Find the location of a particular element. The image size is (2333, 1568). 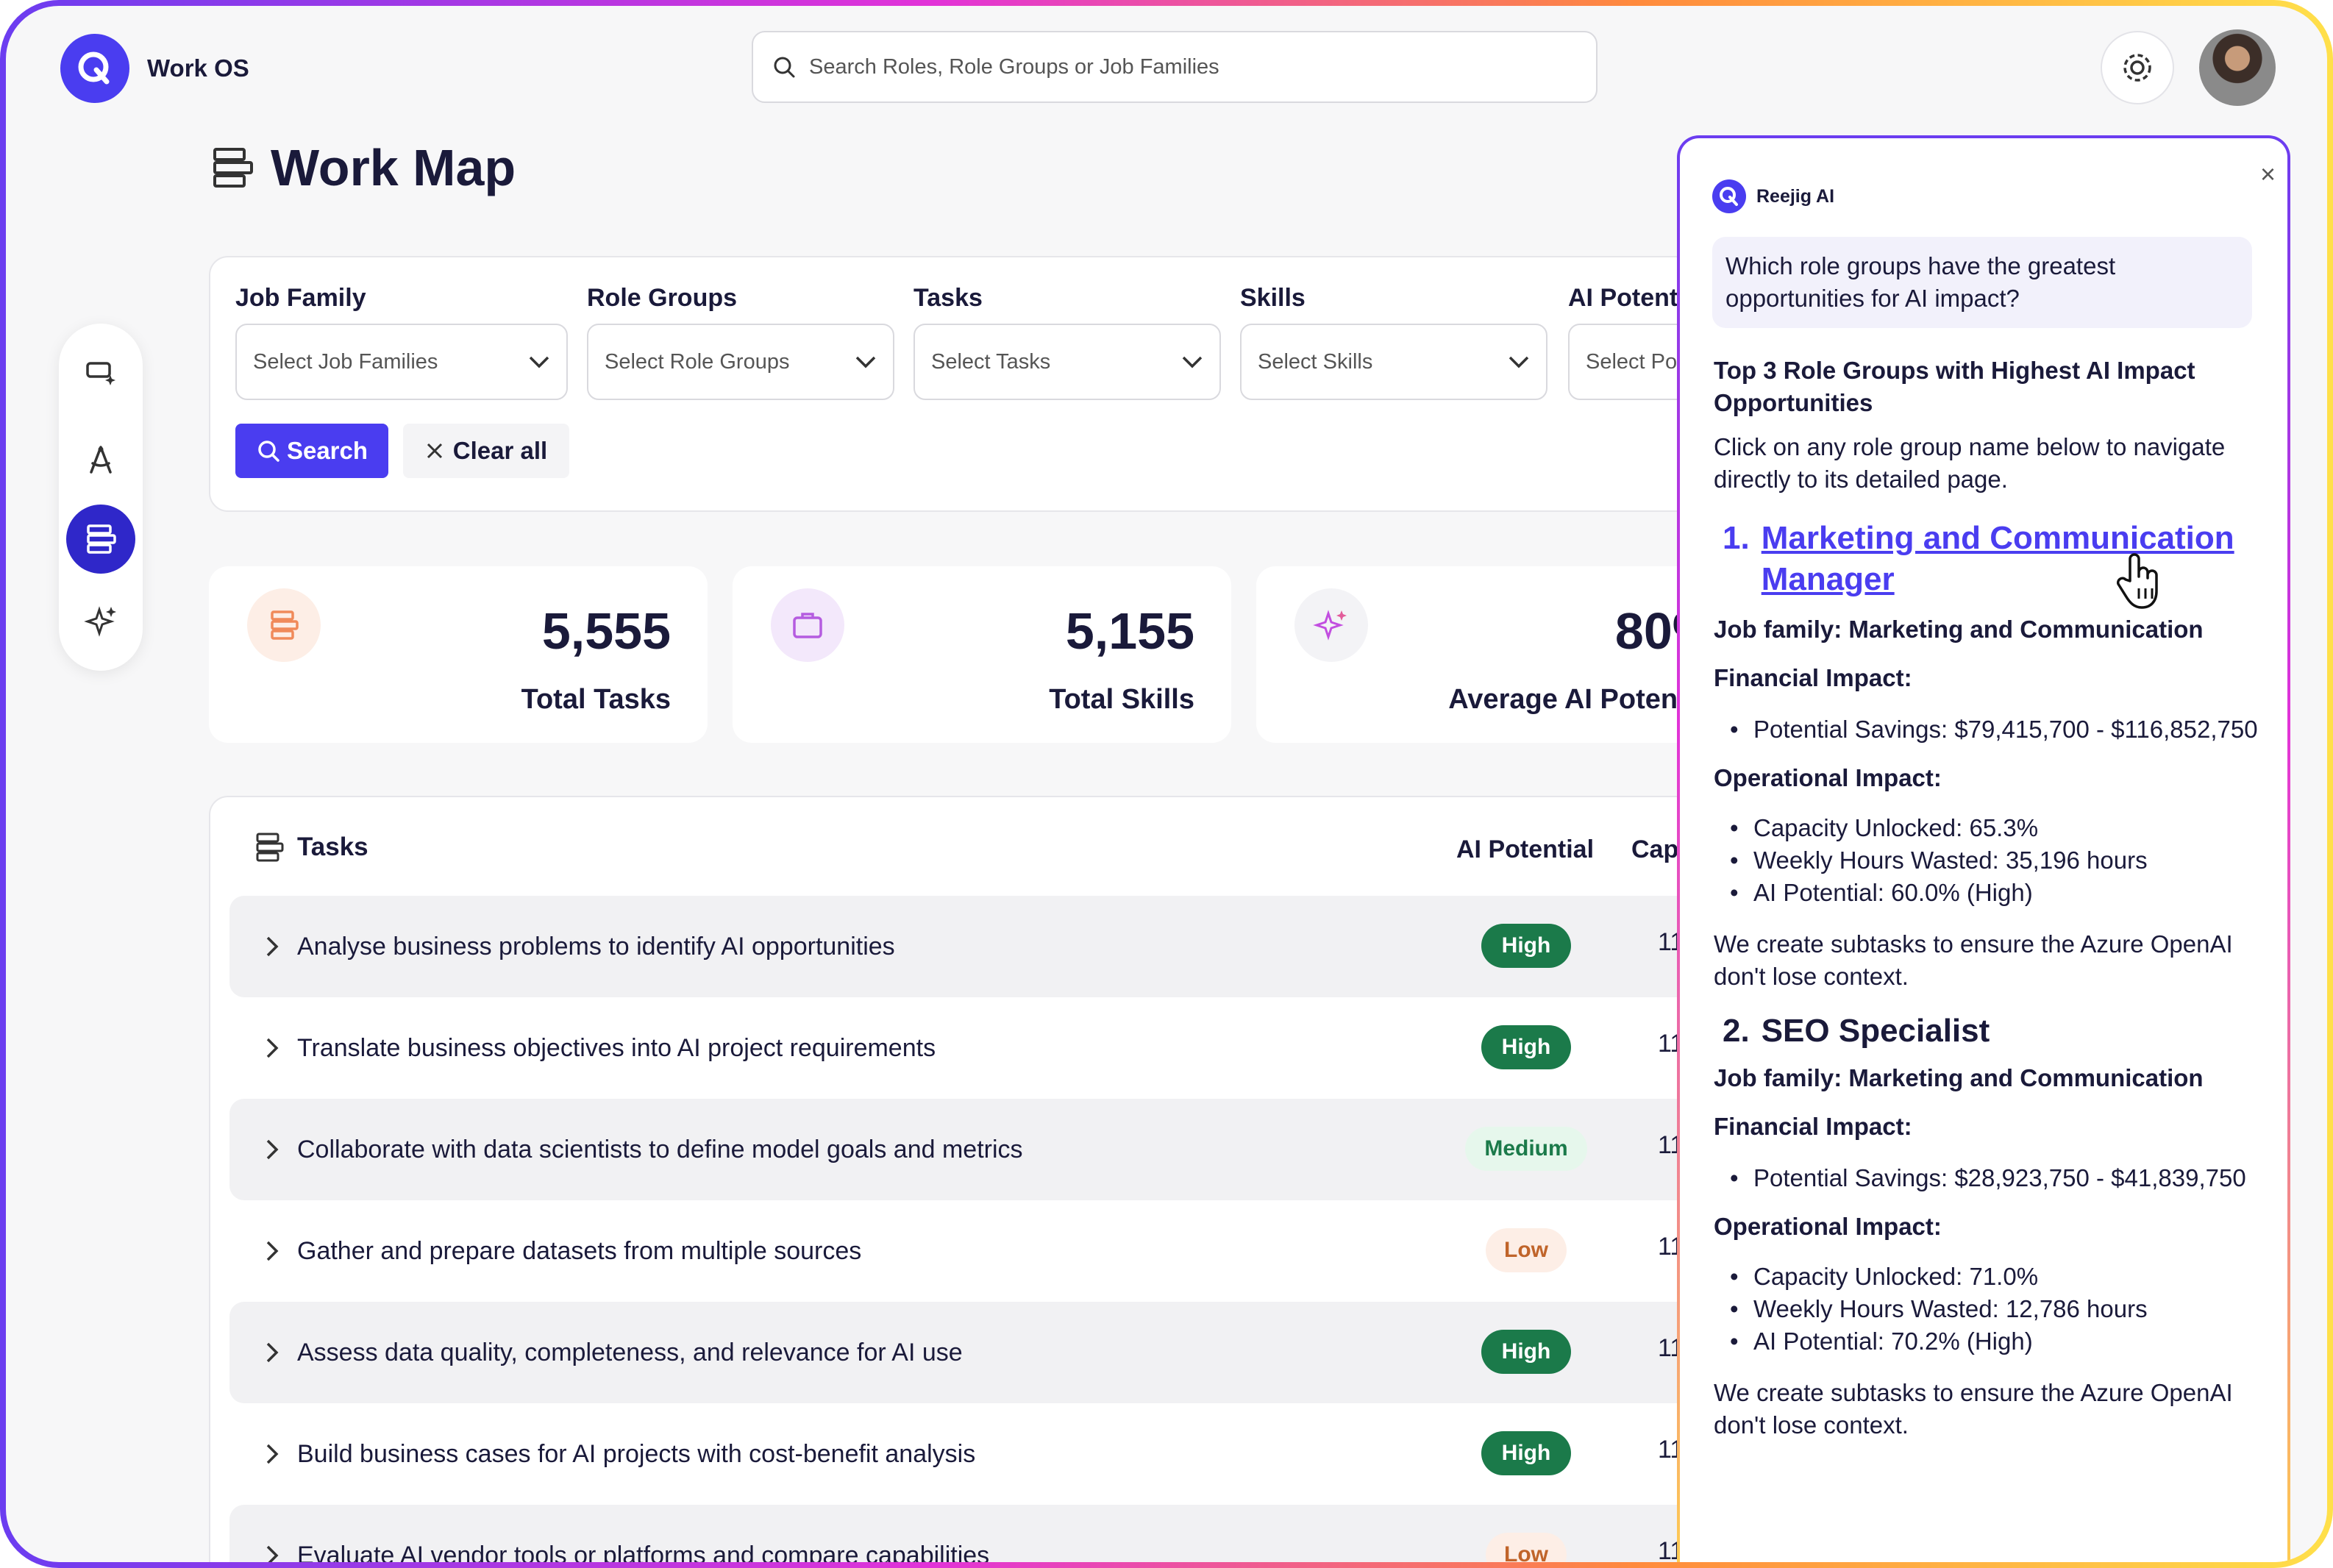

column-header-capacity: Cap is located at coordinates (1655, 849).